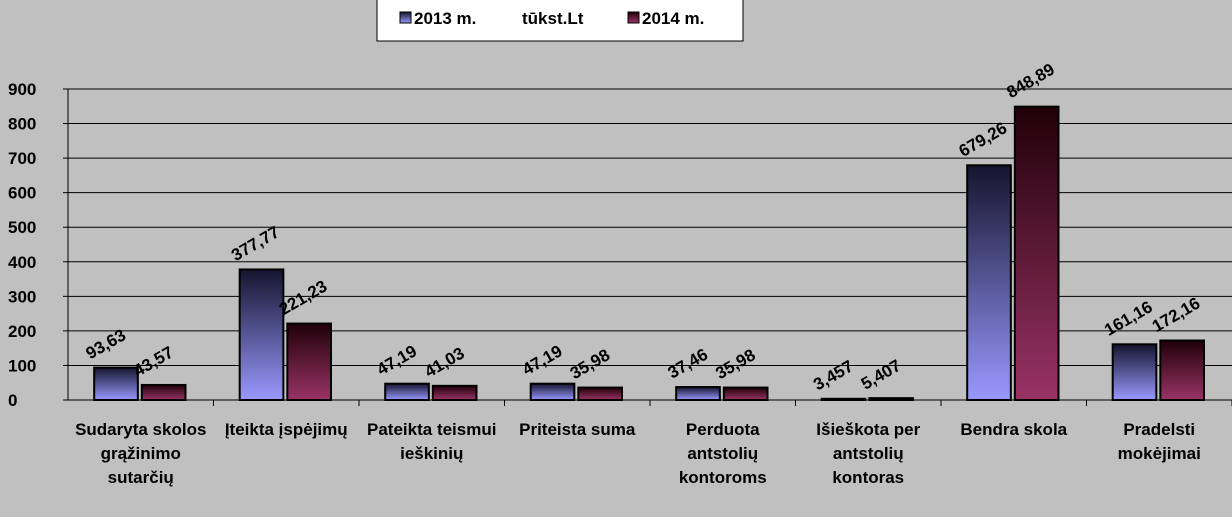 The image size is (1232, 517). I want to click on legend-label: 2014 m., so click(673, 18).